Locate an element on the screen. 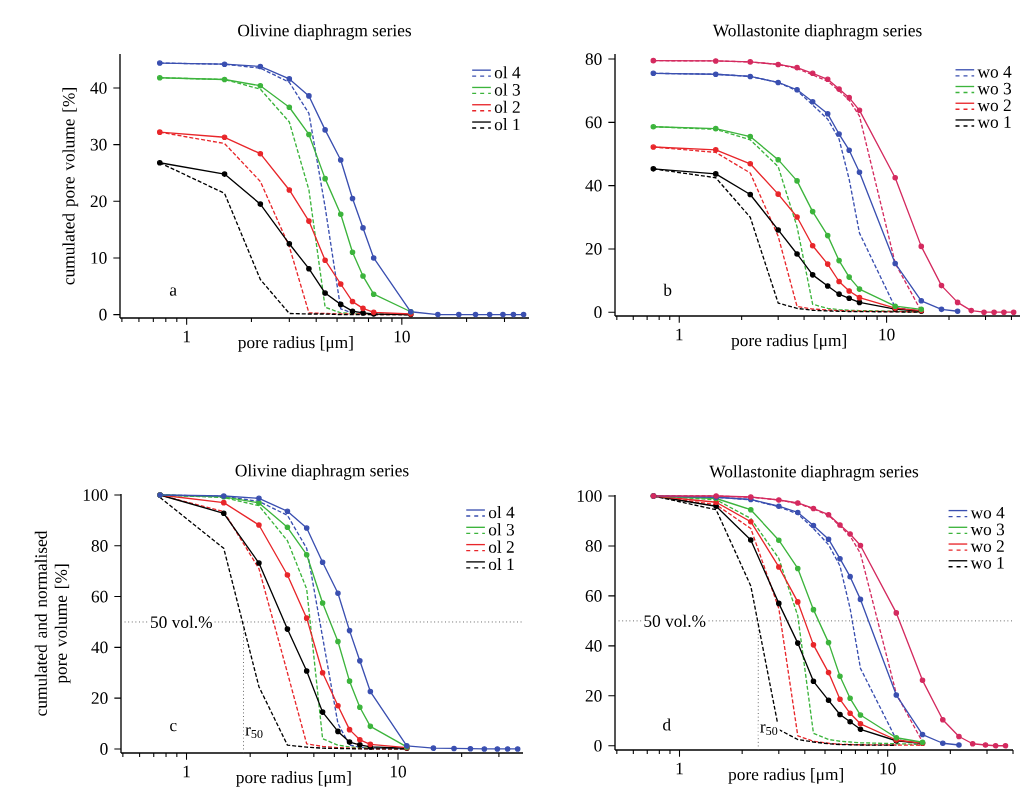  y-axis-title: cumulated and normalised pore volume [%] is located at coordinates (52, 623).